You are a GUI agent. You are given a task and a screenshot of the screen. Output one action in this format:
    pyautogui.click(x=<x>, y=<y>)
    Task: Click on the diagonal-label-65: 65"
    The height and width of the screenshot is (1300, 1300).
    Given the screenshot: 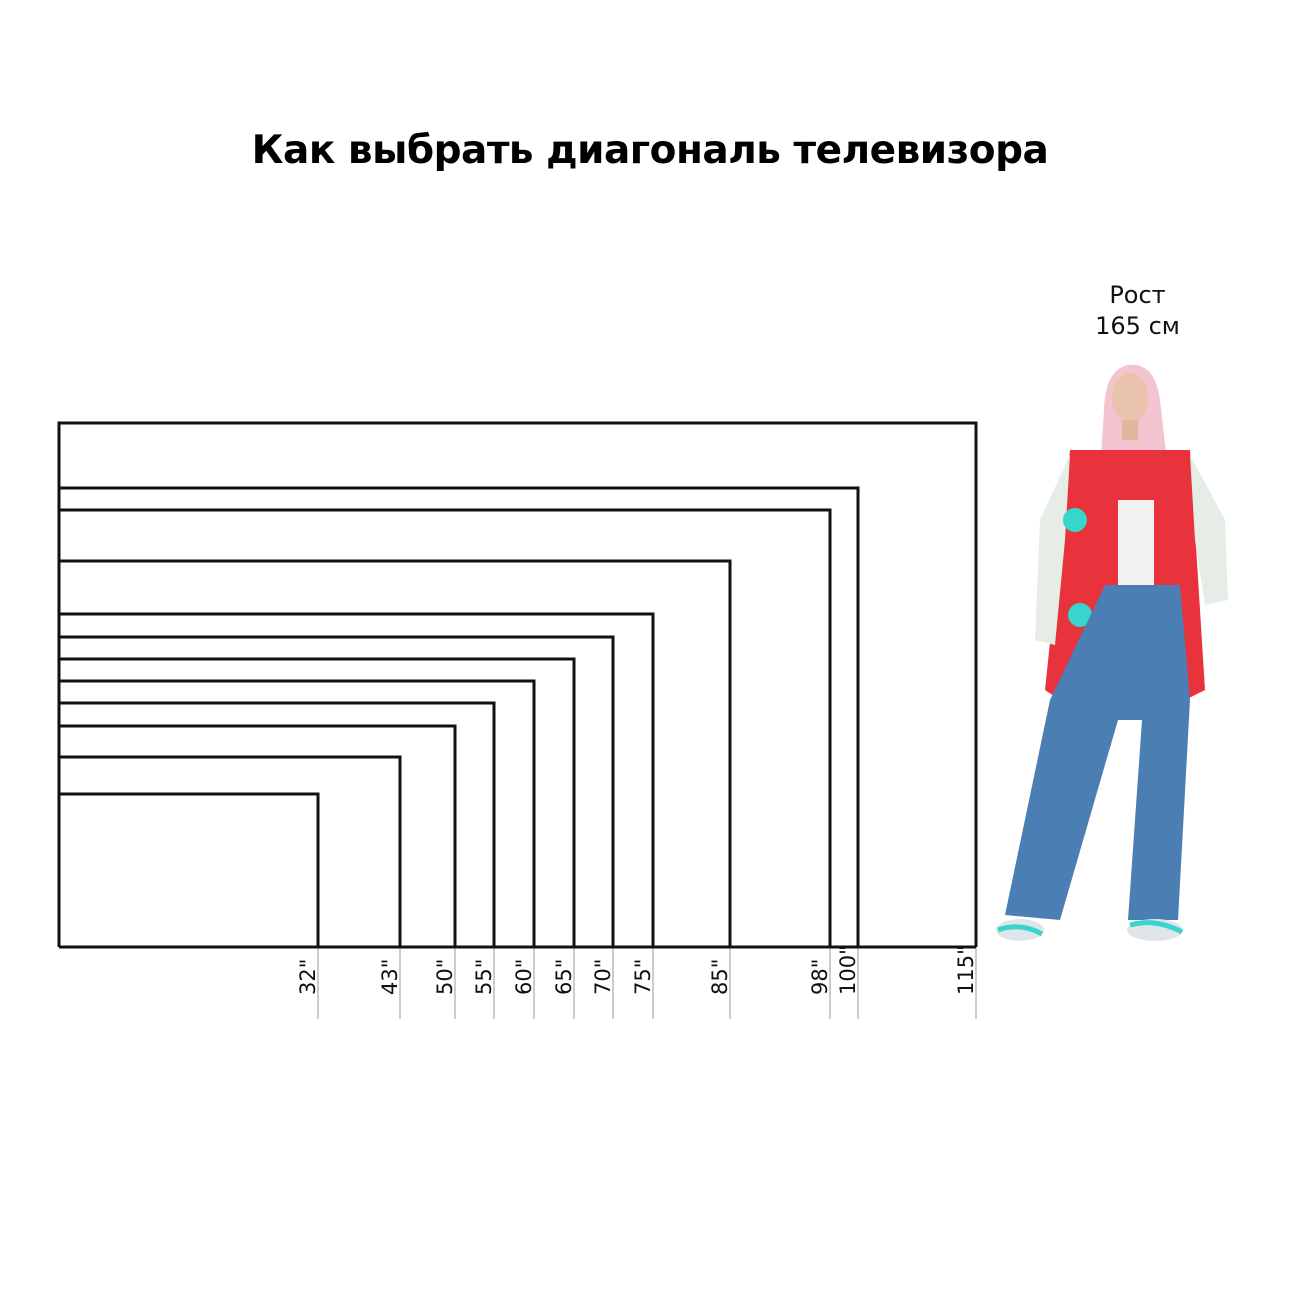 What is the action you would take?
    pyautogui.click(x=564, y=977)
    